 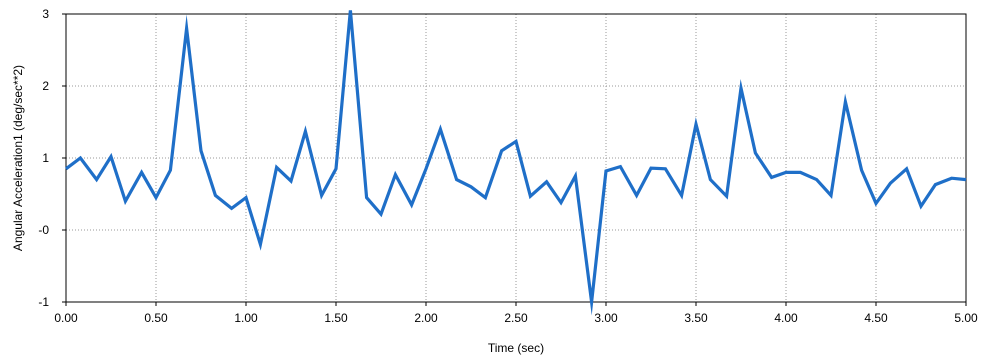 What do you see at coordinates (43, 230) in the screenshot?
I see `y-tick-label: -0` at bounding box center [43, 230].